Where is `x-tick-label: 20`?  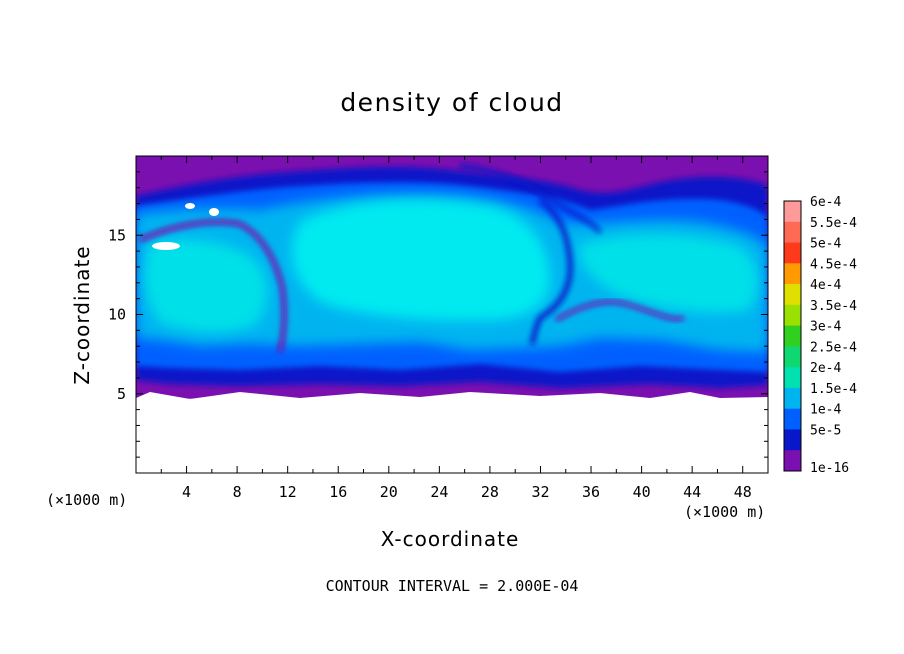
x-tick-label: 20 is located at coordinates (389, 492).